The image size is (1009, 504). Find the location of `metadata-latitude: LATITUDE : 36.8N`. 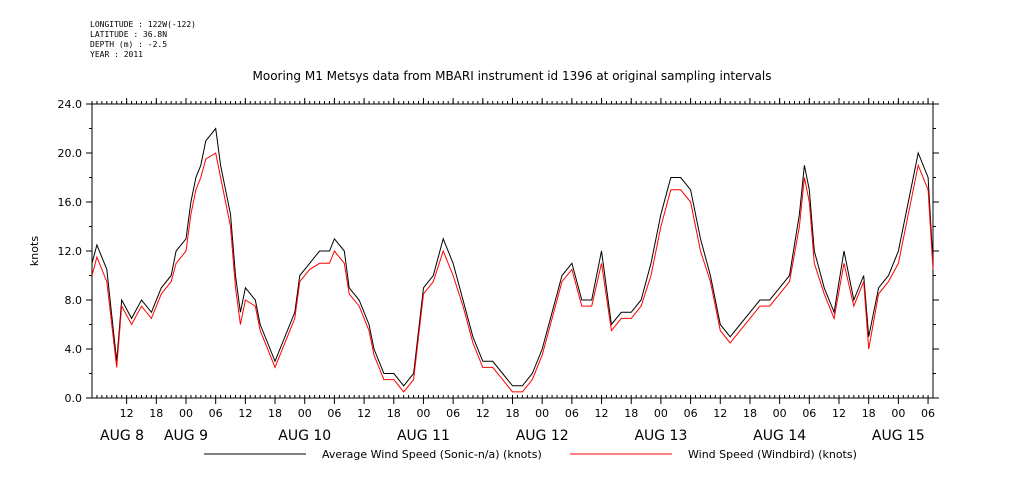

metadata-latitude: LATITUDE : 36.8N is located at coordinates (129, 34).